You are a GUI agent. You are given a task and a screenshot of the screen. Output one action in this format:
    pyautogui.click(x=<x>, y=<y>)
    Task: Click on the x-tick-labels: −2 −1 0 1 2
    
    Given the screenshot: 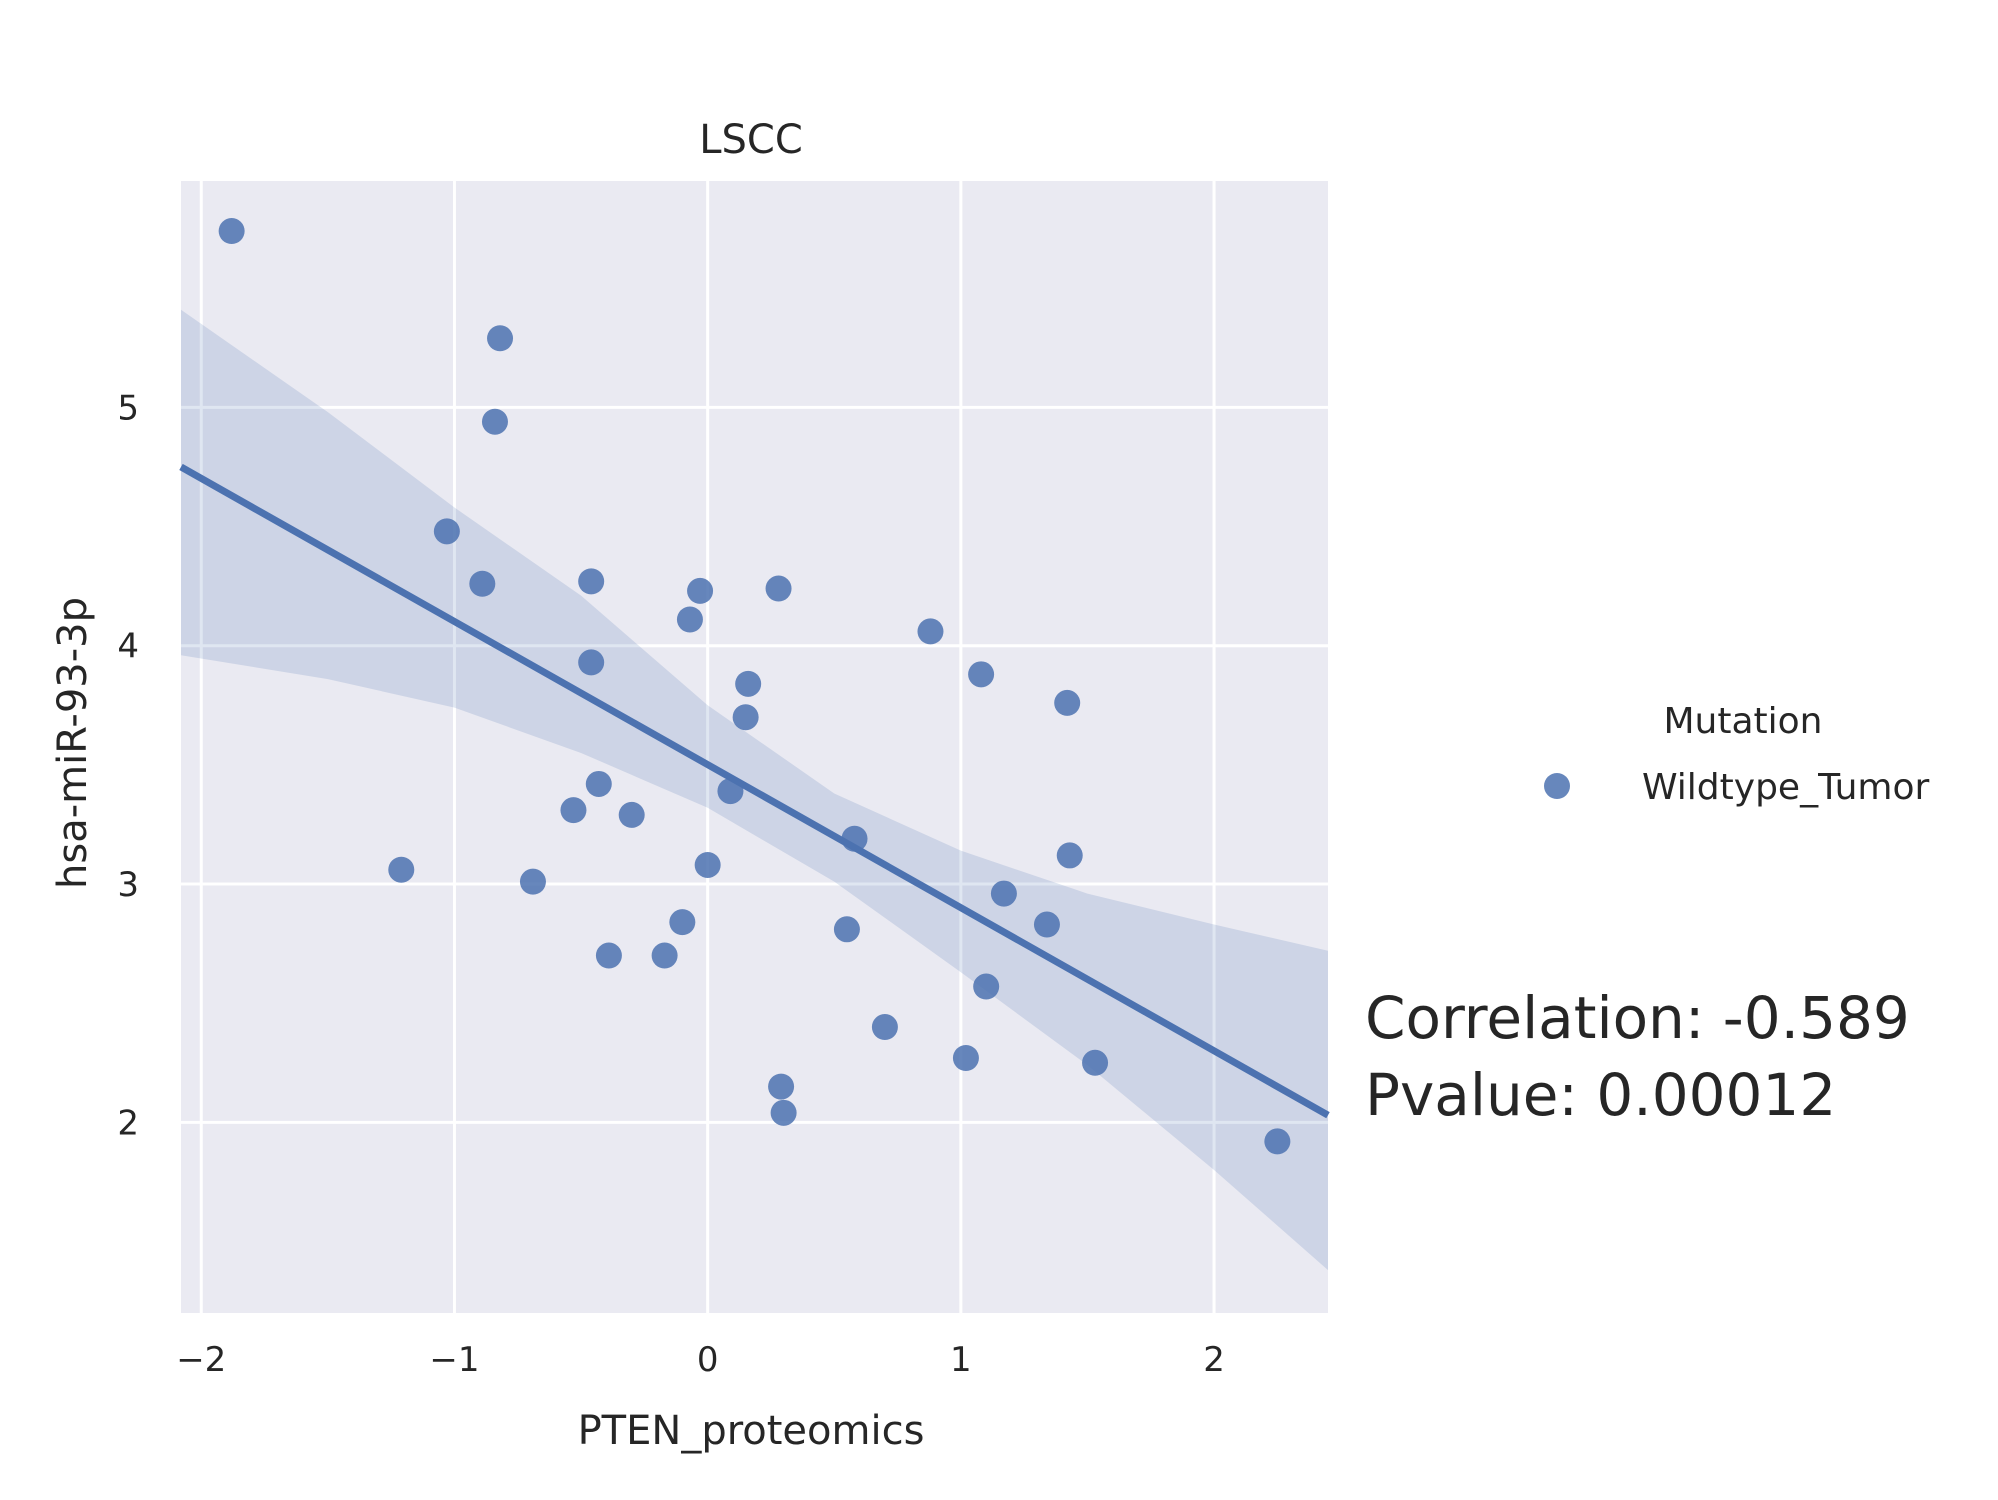 What is the action you would take?
    pyautogui.click(x=700, y=1360)
    